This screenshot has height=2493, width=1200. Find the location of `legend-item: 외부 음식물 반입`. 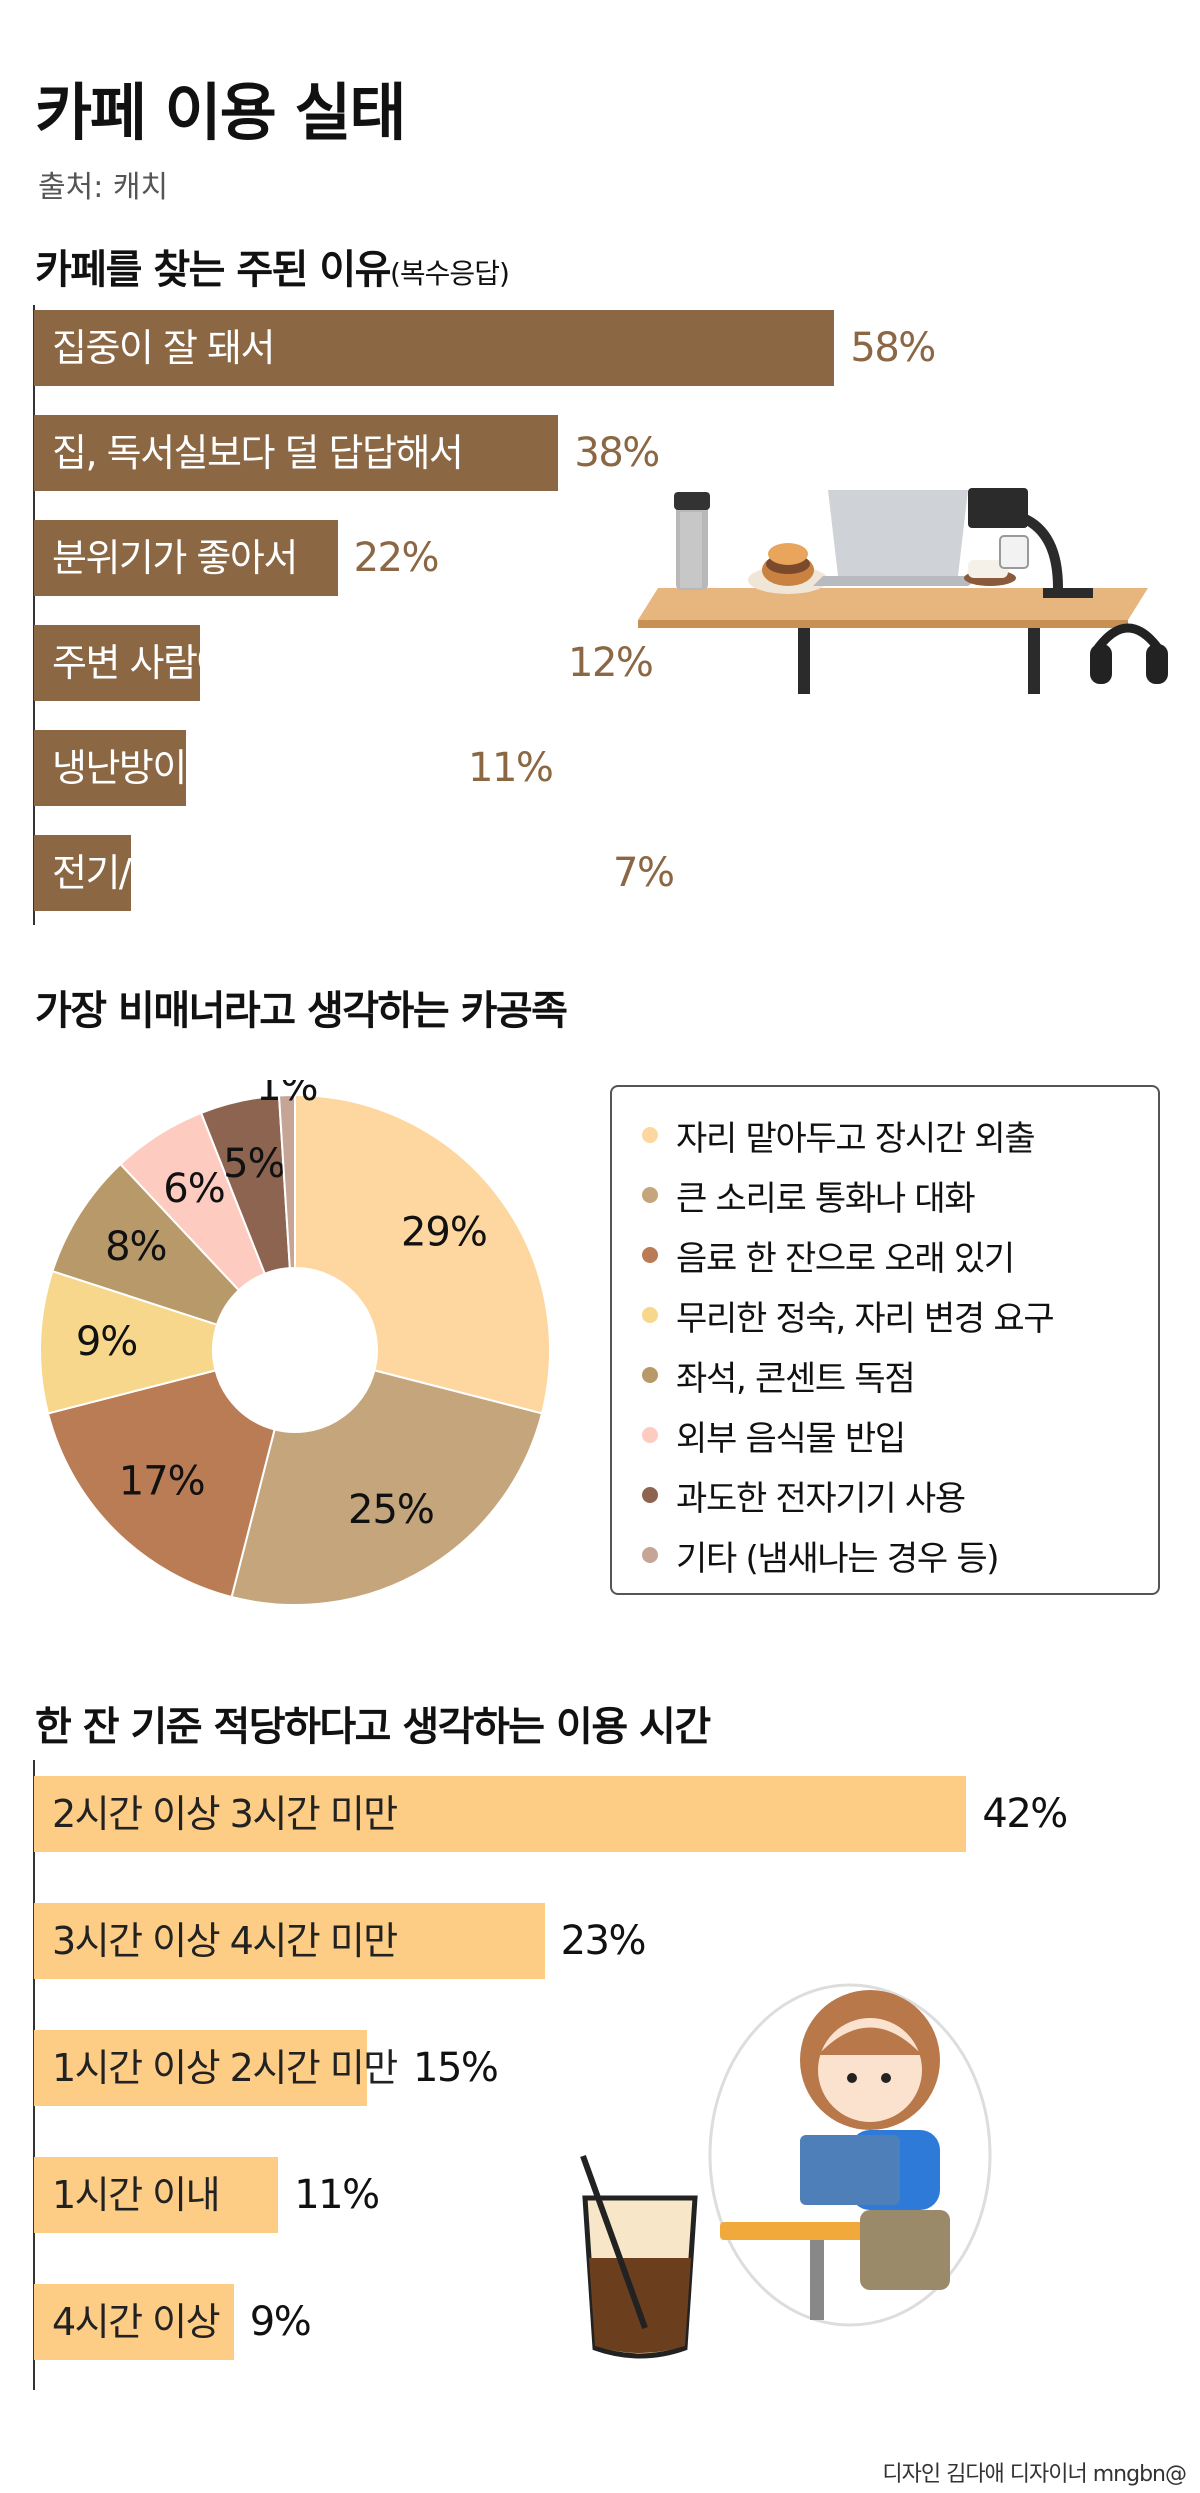

legend-item: 외부 음식물 반입 is located at coordinates (774, 1435).